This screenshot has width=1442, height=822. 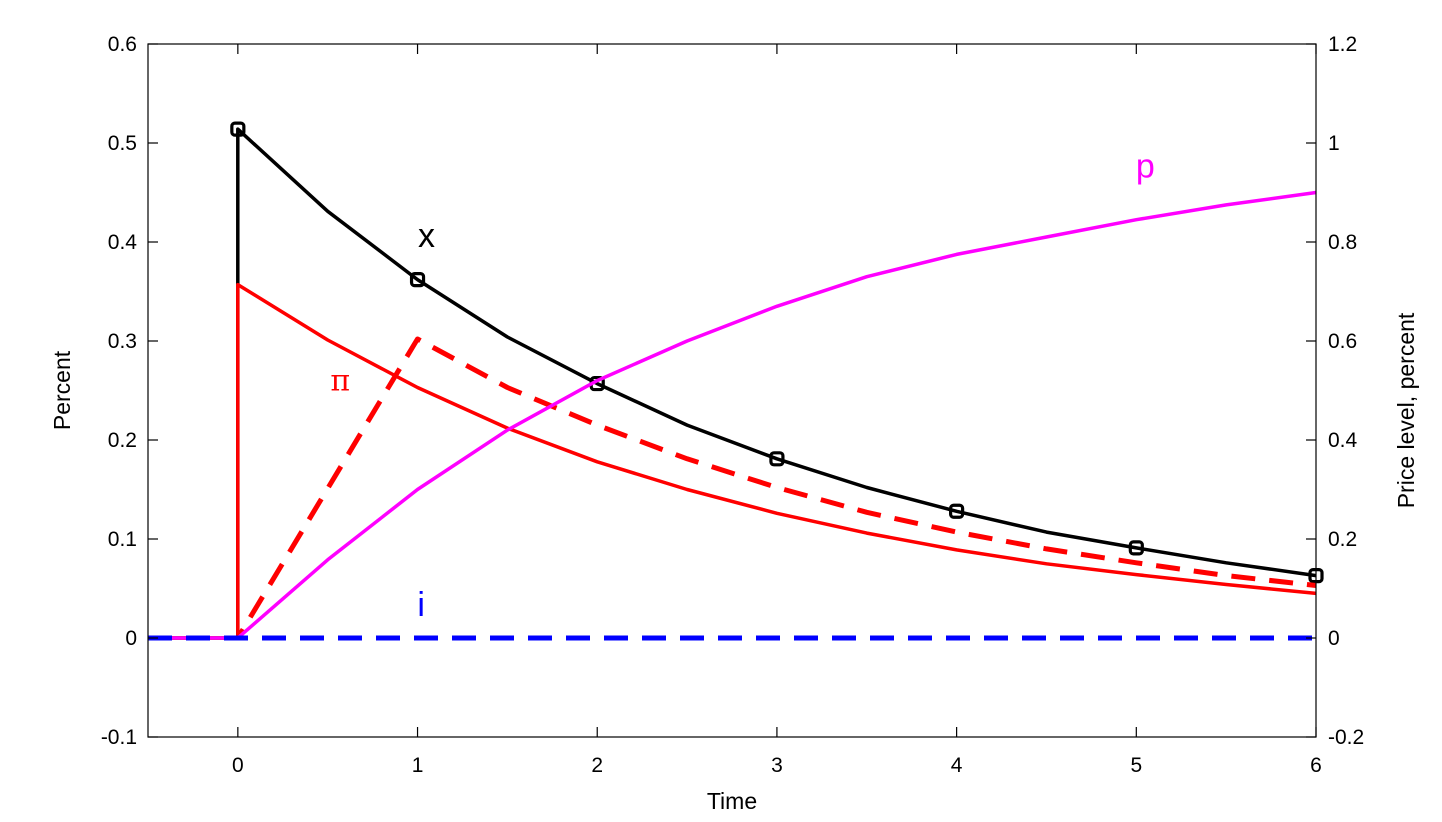 What do you see at coordinates (1136, 765) in the screenshot?
I see `x-tick-label: 5` at bounding box center [1136, 765].